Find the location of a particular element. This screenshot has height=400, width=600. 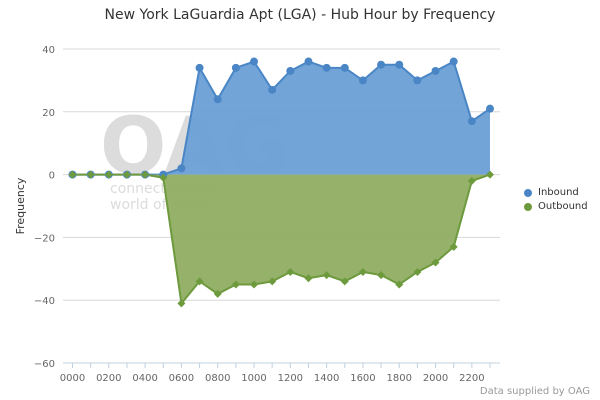

x-tick-label: 0200 is located at coordinates (108, 378).